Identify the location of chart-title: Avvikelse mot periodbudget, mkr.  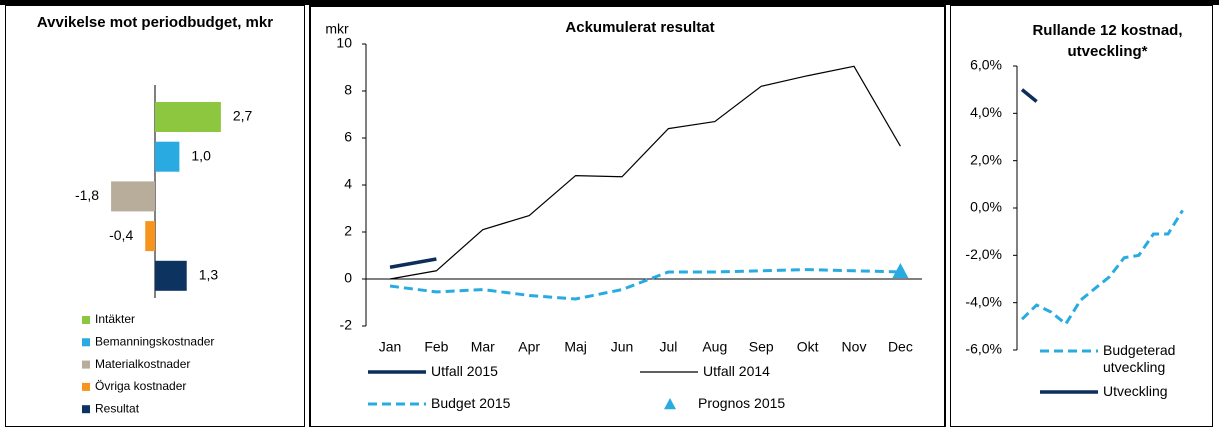
(155, 22).